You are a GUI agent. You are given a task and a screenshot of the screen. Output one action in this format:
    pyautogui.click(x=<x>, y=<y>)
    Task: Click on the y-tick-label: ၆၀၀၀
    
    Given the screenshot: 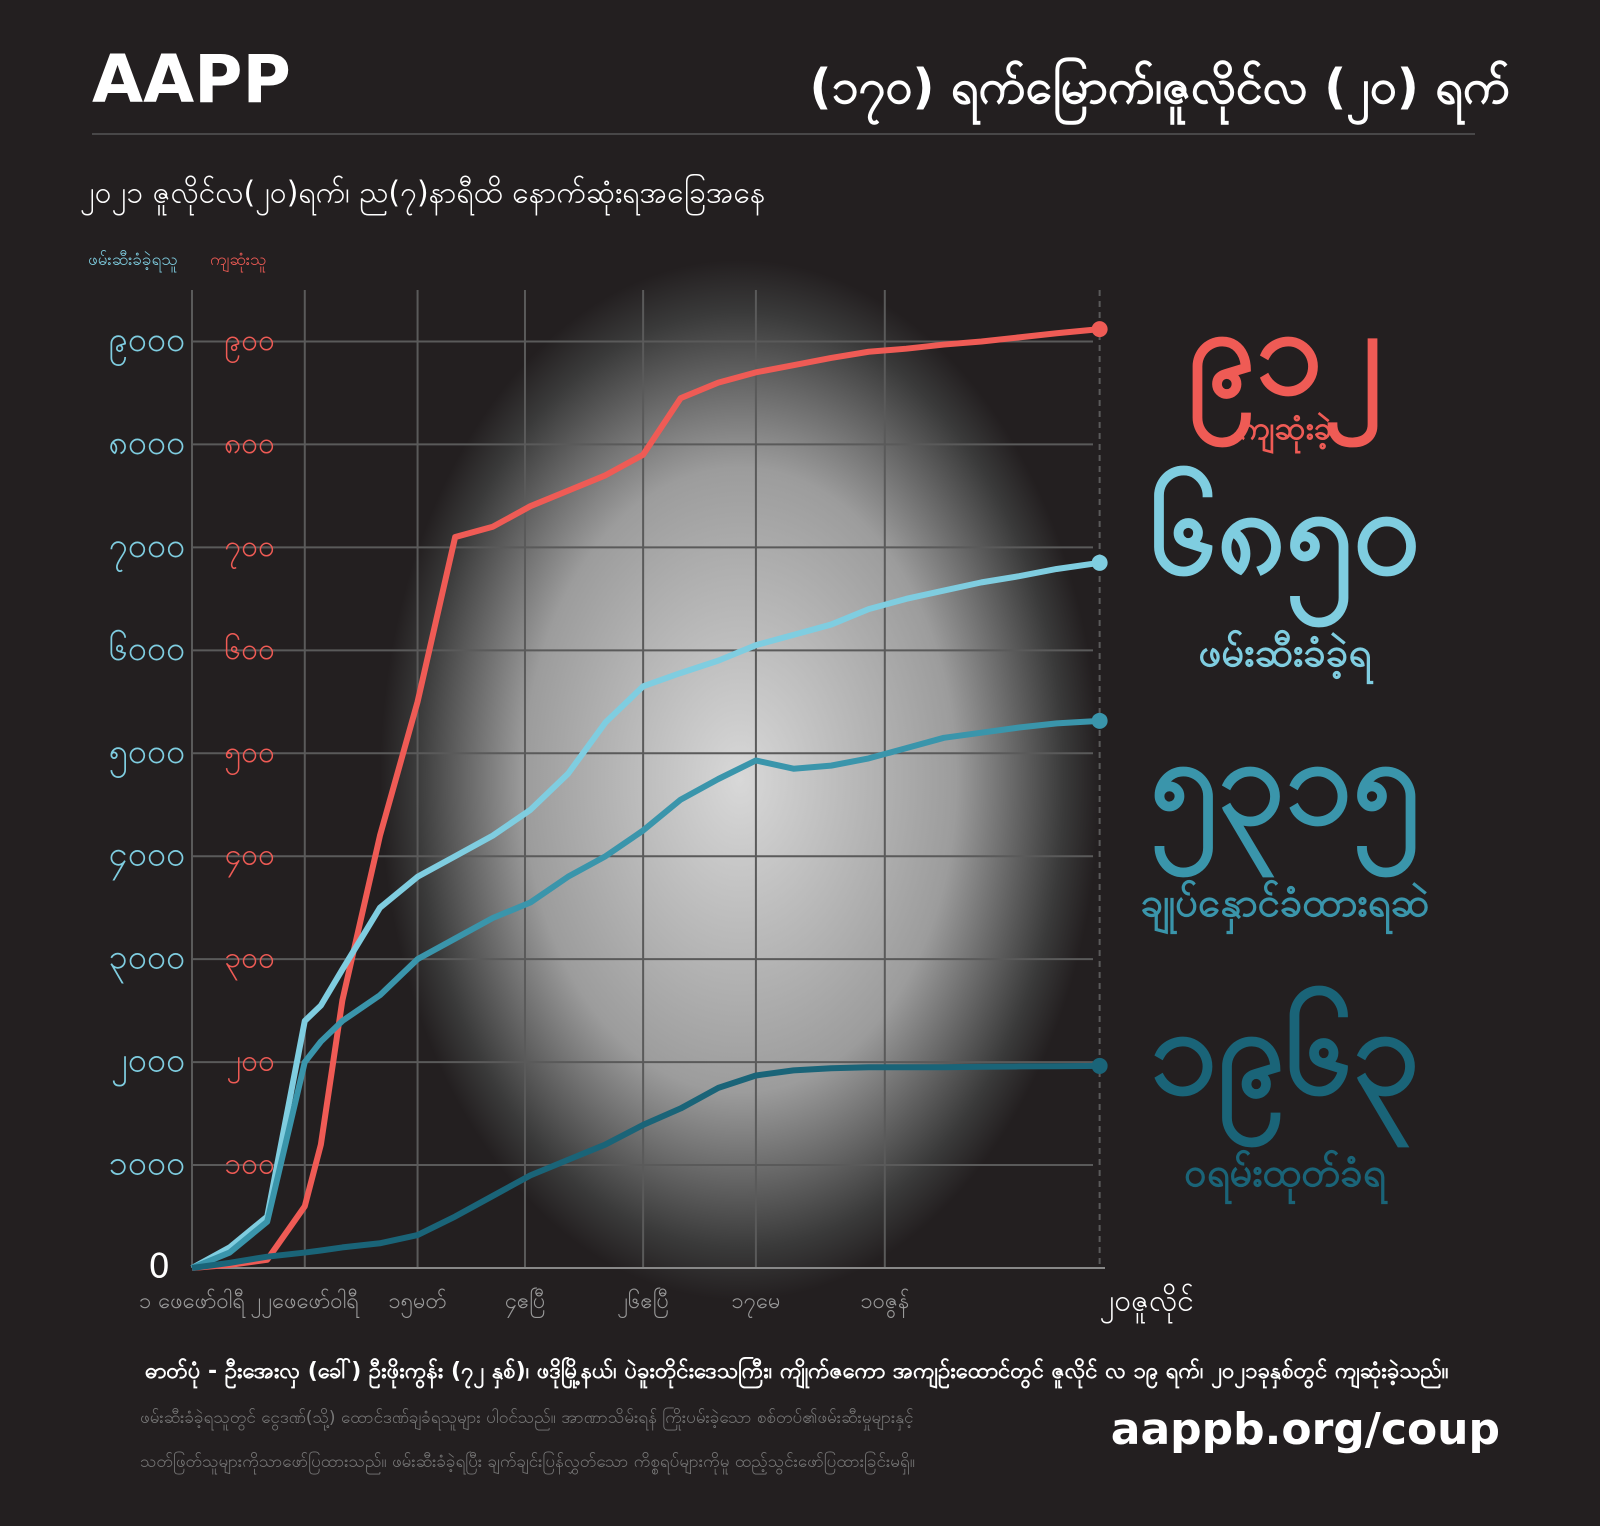 What is the action you would take?
    pyautogui.click(x=147, y=649)
    